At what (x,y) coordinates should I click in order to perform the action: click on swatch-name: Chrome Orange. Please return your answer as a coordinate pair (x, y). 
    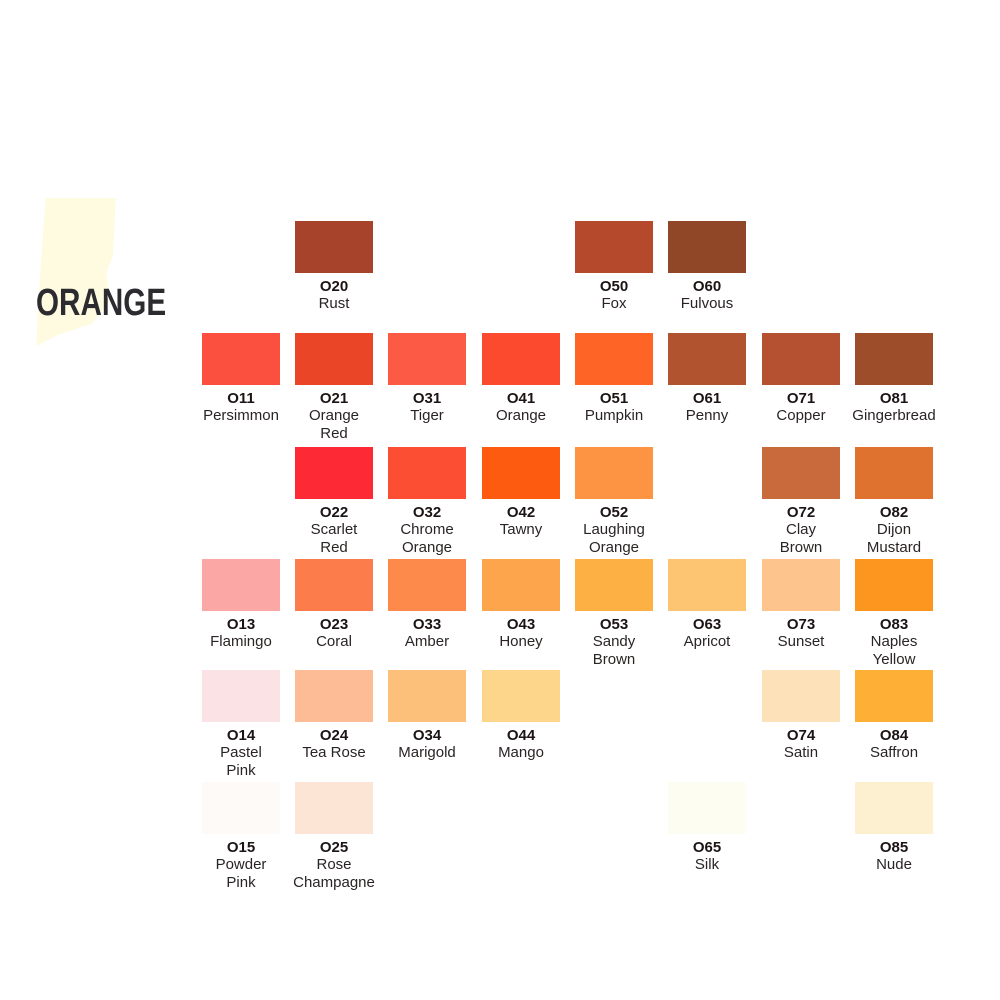
    Looking at the image, I should click on (427, 538).